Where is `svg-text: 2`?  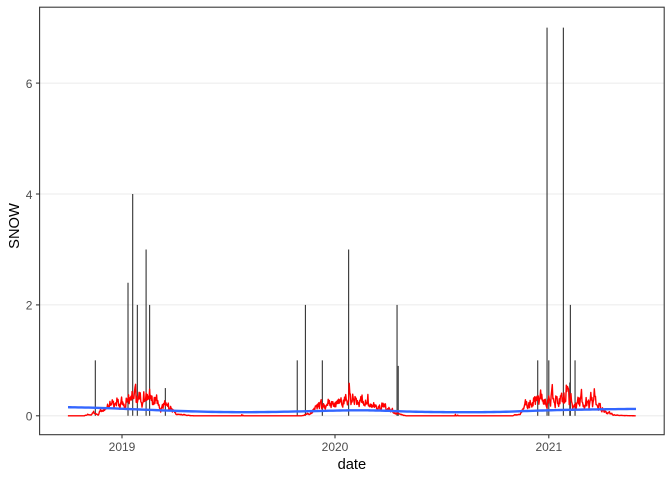
svg-text: 2 is located at coordinates (29, 306).